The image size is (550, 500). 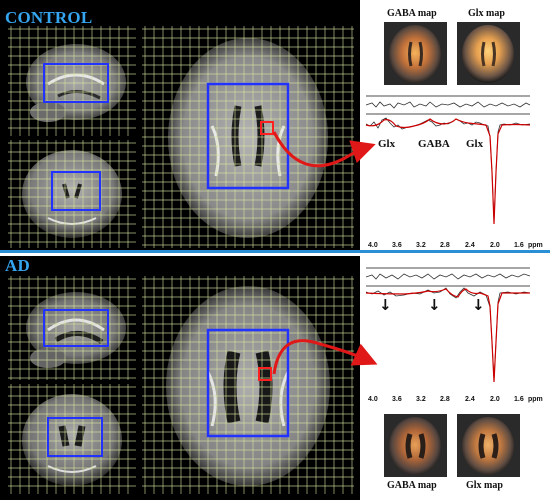 What do you see at coordinates (484, 485) in the screenshot?
I see `ad-glx-map-title: Glx map` at bounding box center [484, 485].